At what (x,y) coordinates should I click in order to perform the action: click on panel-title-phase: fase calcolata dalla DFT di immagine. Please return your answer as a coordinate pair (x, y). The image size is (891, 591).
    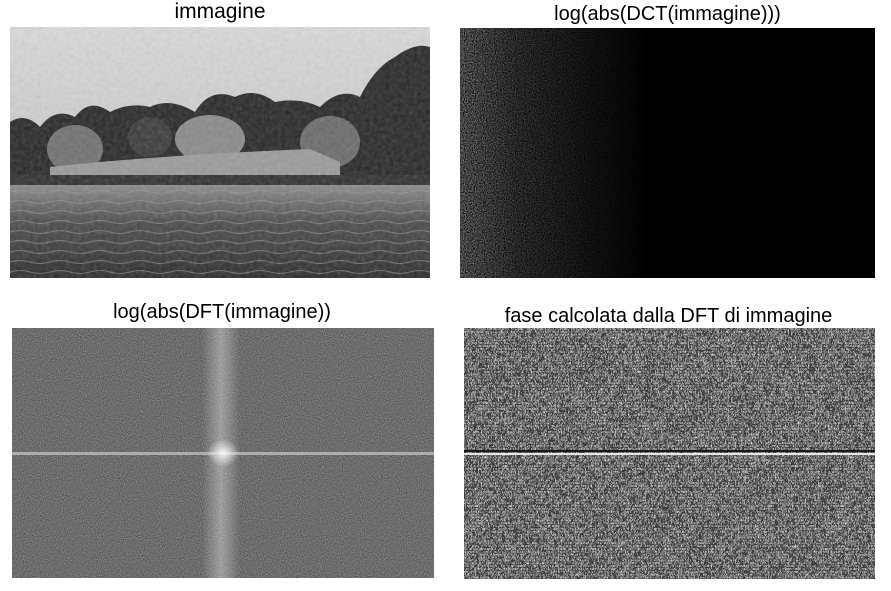
    Looking at the image, I should click on (668, 316).